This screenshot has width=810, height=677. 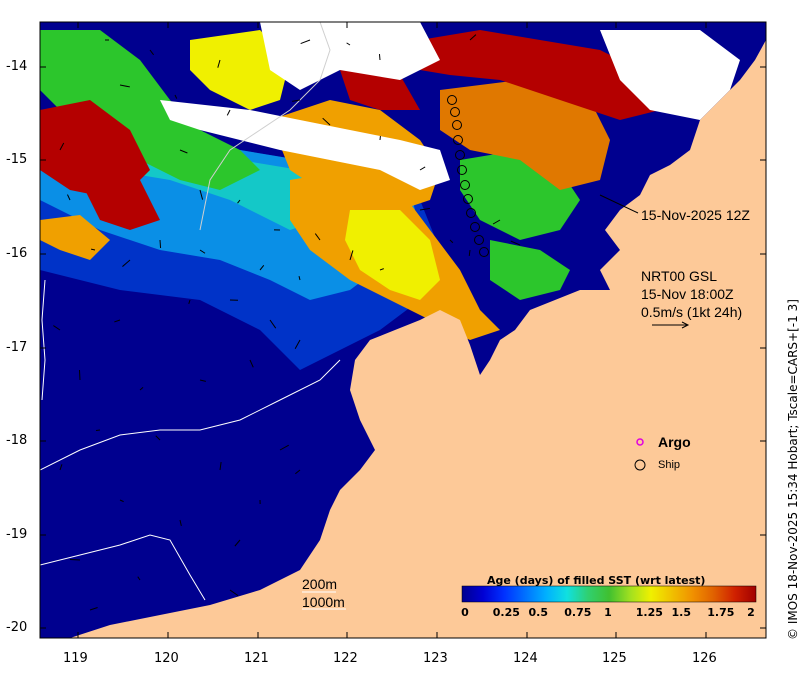 What do you see at coordinates (644, 612) in the screenshot?
I see `colorbar-tick-label: 1.25` at bounding box center [644, 612].